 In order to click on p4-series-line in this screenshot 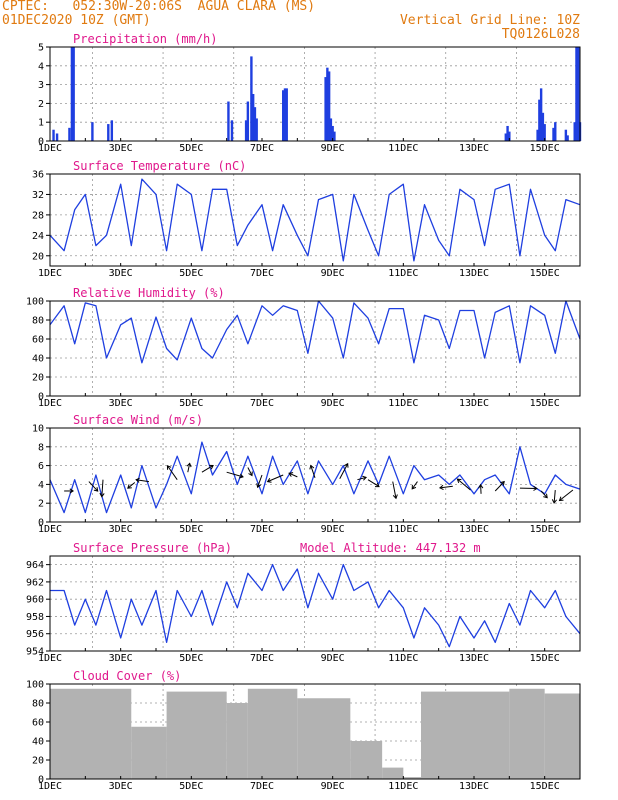, I will do `click(315, 477)`.